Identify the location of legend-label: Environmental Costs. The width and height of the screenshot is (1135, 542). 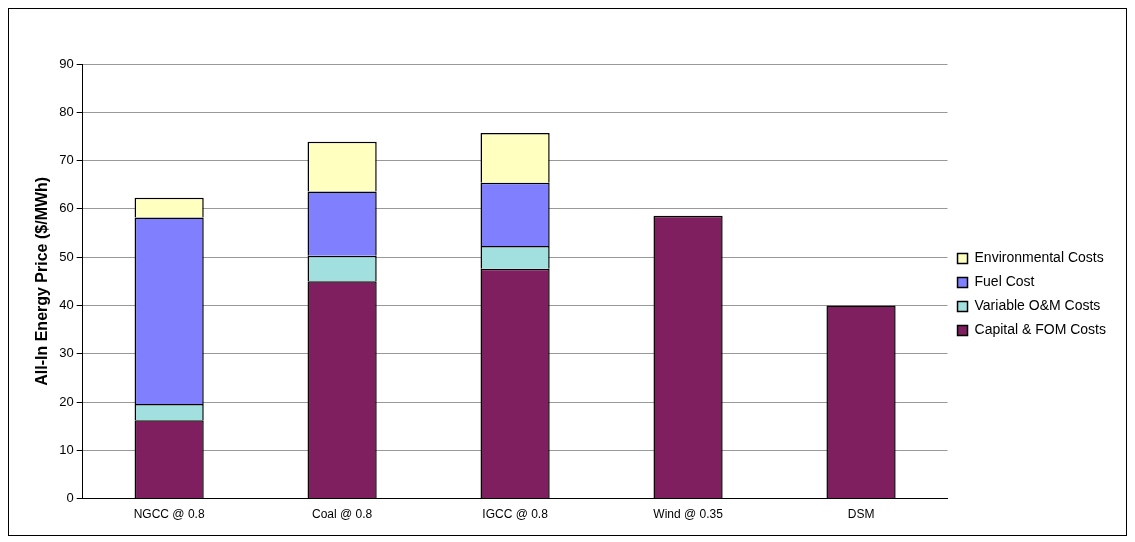
(1039, 257).